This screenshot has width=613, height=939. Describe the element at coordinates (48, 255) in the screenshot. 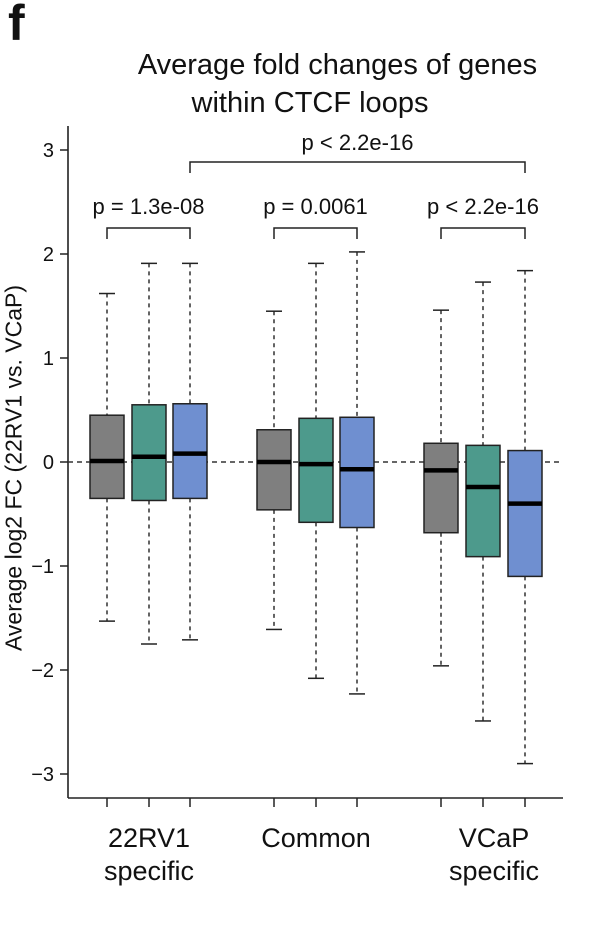

I see `y-tick-label: 2` at that location.